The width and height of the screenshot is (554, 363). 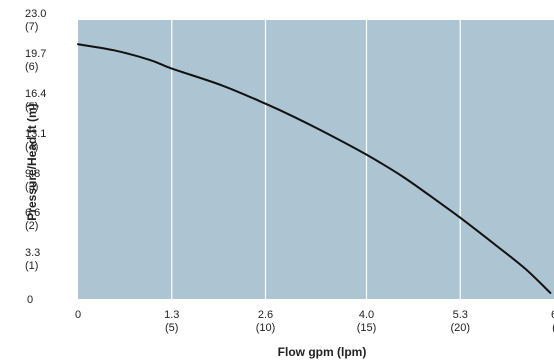 I want to click on y-tick-sublabel: (7), so click(x=31, y=27).